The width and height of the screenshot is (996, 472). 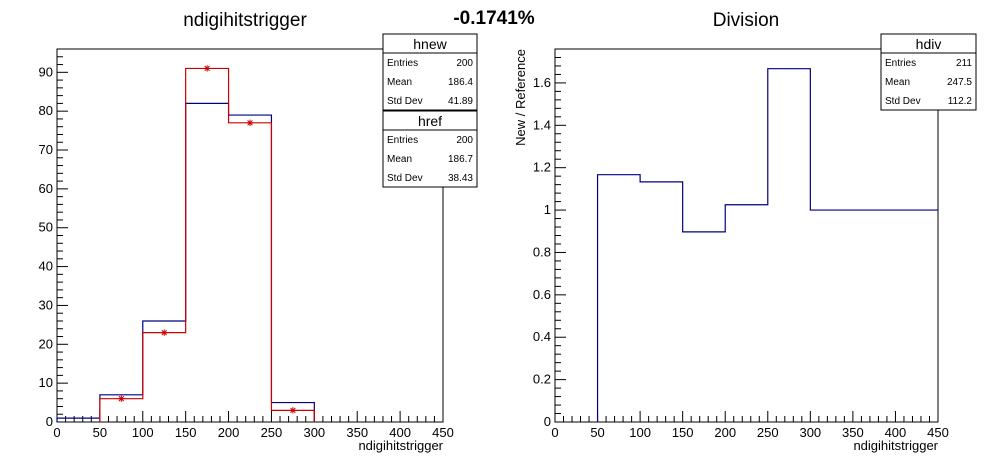 What do you see at coordinates (46, 382) in the screenshot?
I see `y-tick-label: 10` at bounding box center [46, 382].